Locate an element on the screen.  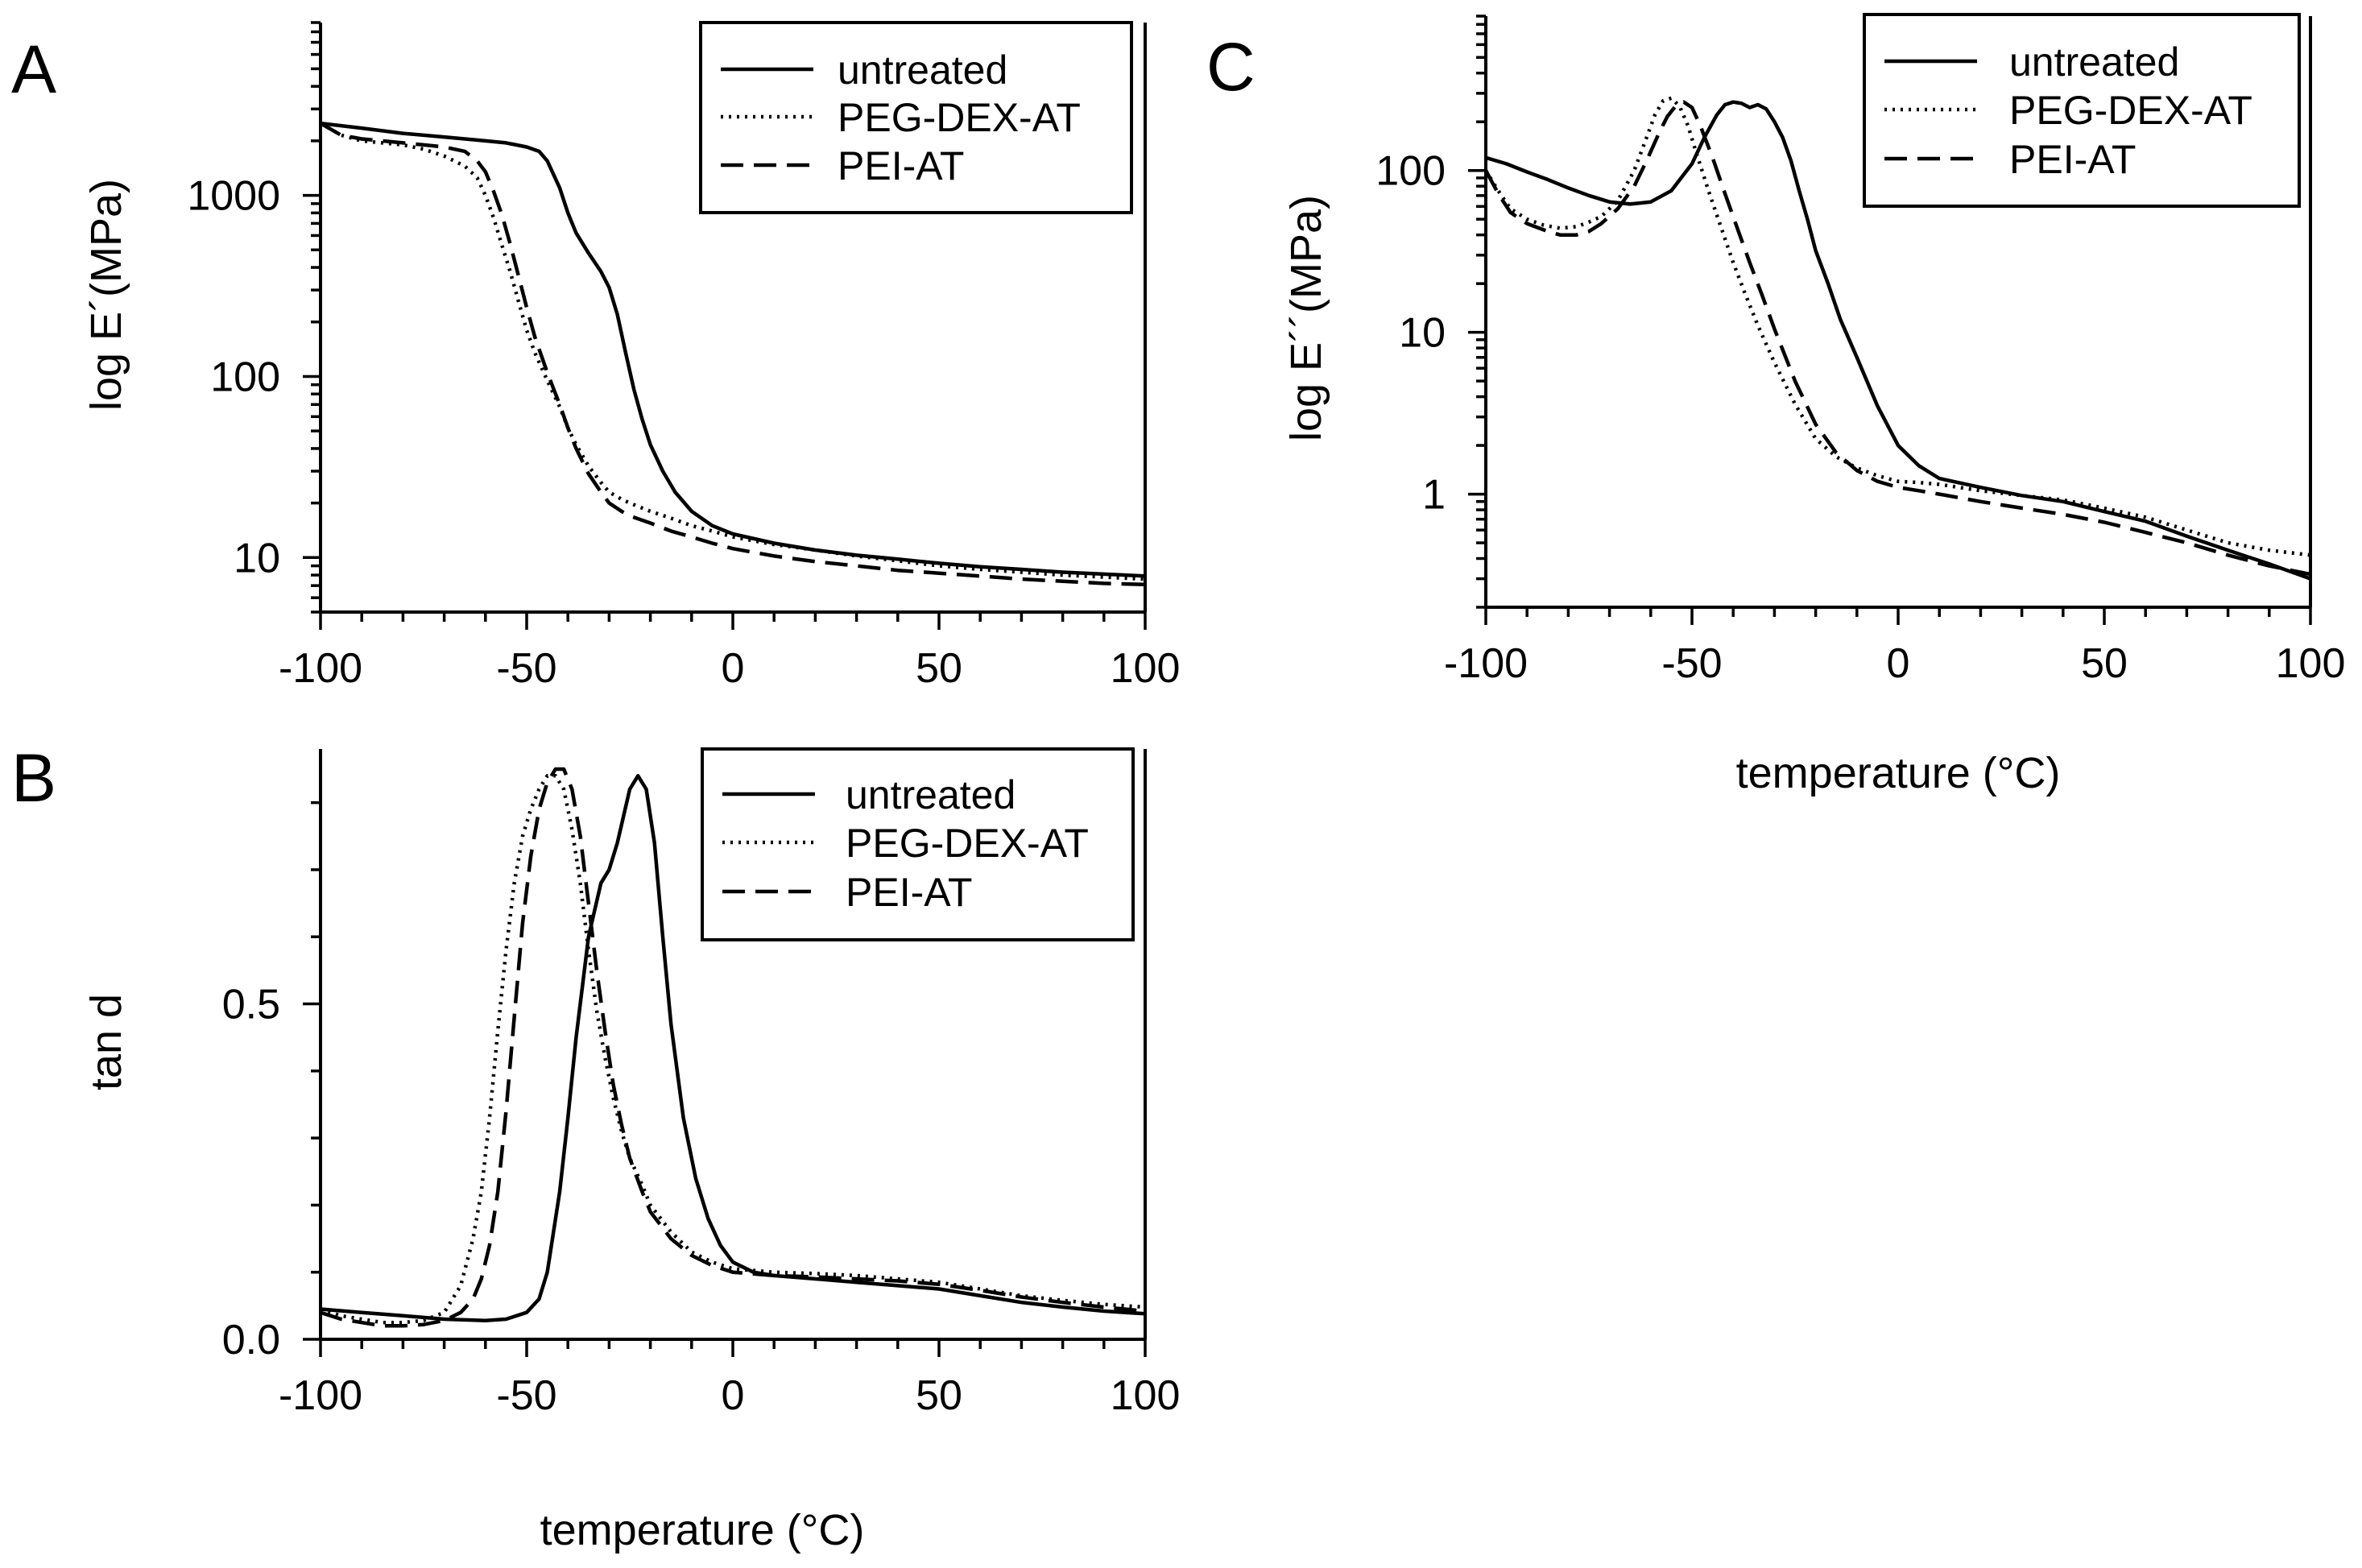
panel-b-y-tick-label: 0.0 is located at coordinates (251, 1340).